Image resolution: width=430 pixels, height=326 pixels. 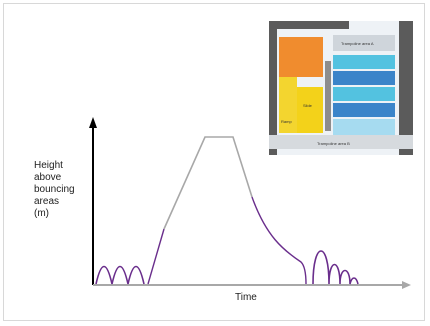 I want to click on inset-label-slide: Slide, so click(x=307, y=105).